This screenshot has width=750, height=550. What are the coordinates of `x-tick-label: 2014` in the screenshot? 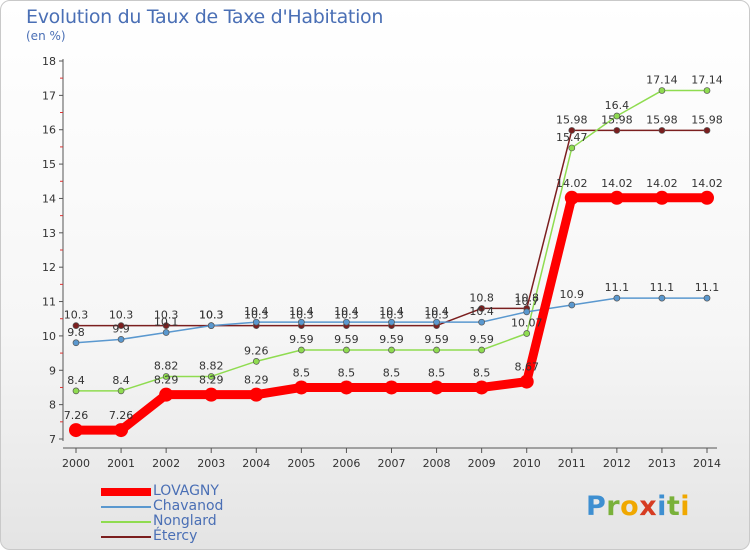 It's located at (707, 463).